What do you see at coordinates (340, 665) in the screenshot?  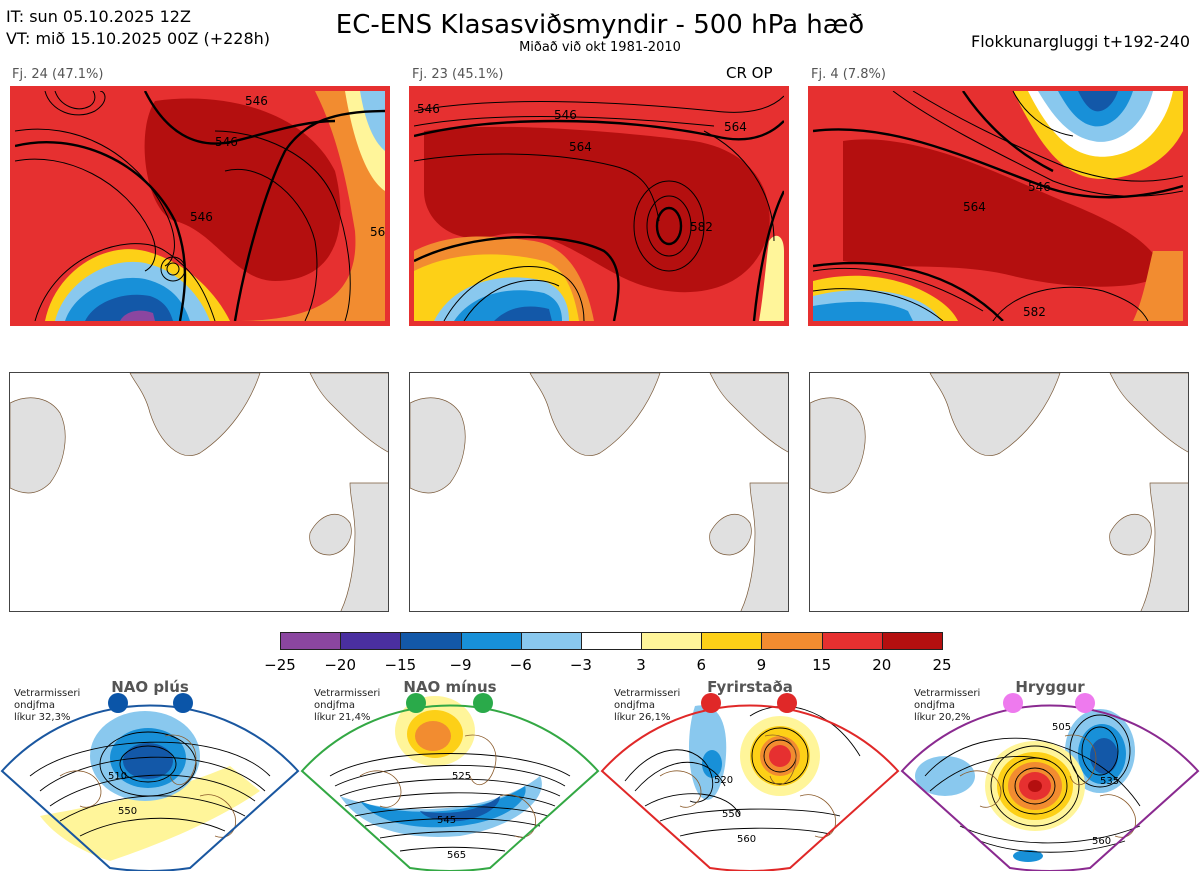 I see `colorbar-tick-label: −20` at bounding box center [340, 665].